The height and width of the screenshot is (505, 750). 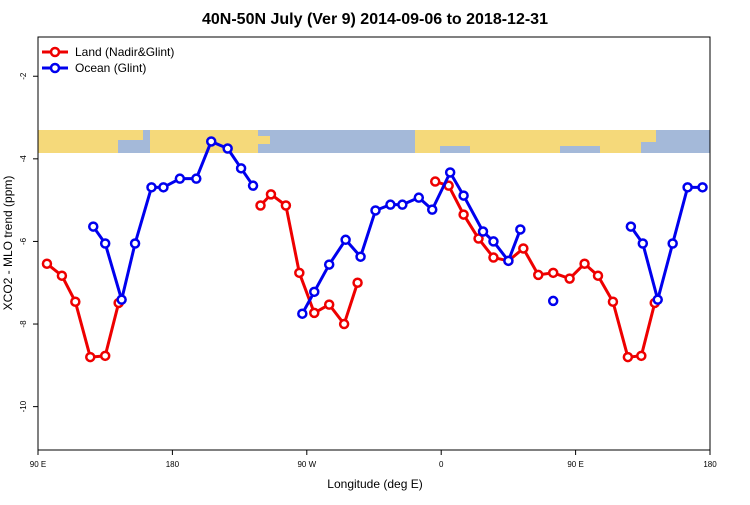 What do you see at coordinates (23, 159) in the screenshot?
I see `y-tick-label: -4` at bounding box center [23, 159].